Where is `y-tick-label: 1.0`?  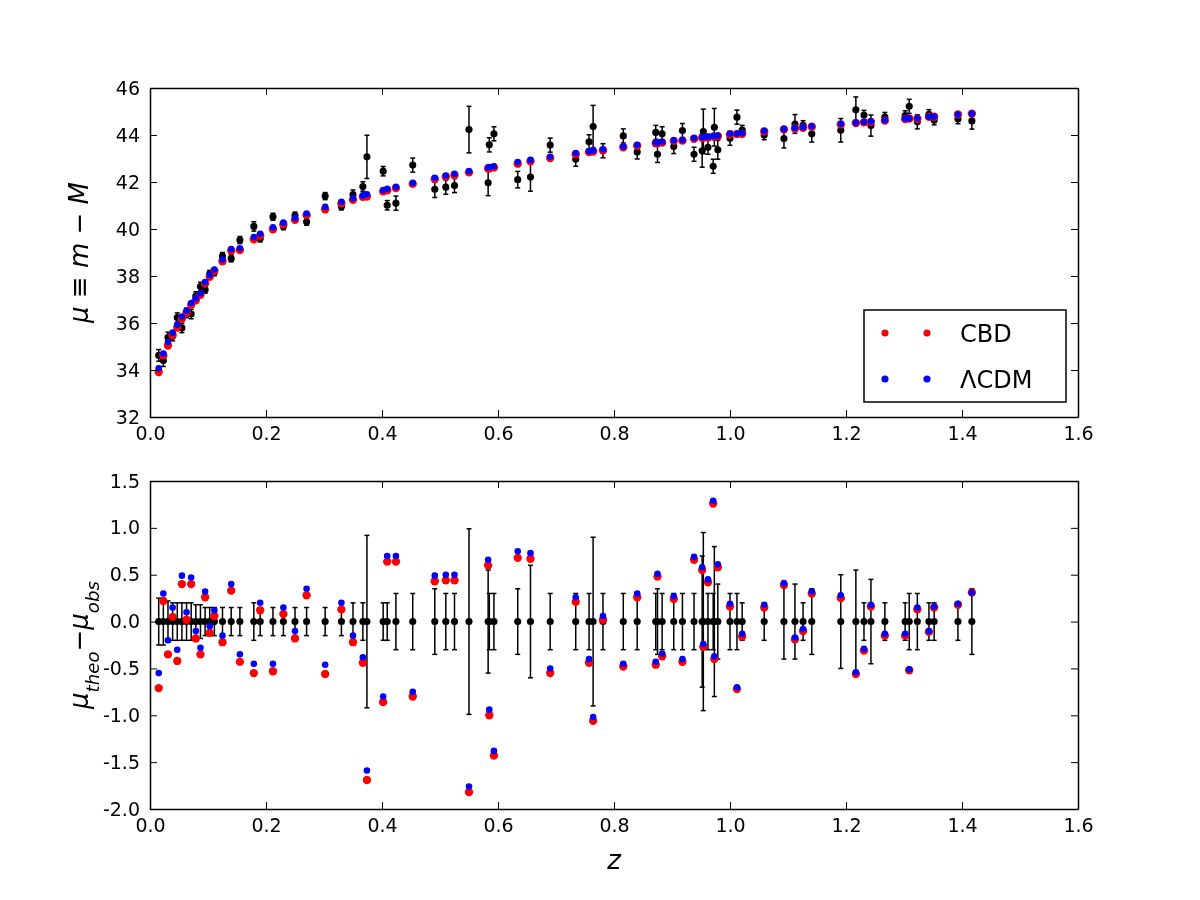
y-tick-label: 1.0 is located at coordinates (124, 527).